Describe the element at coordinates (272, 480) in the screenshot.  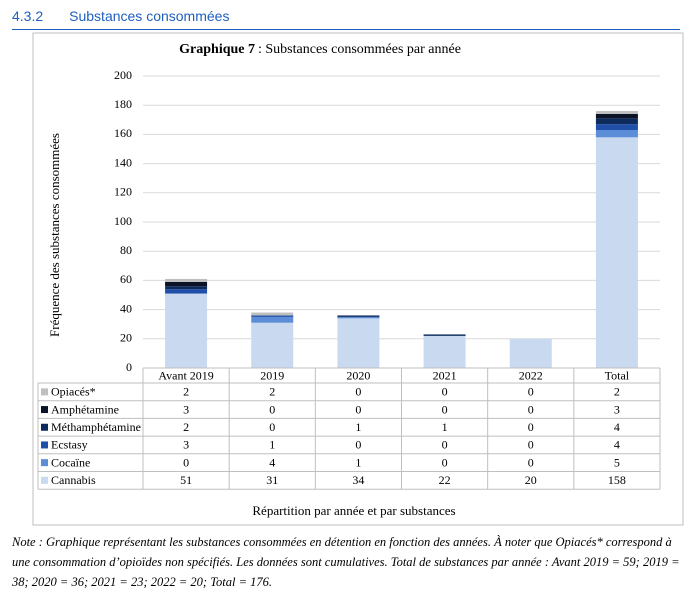
I see `table-cell: 31` at that location.